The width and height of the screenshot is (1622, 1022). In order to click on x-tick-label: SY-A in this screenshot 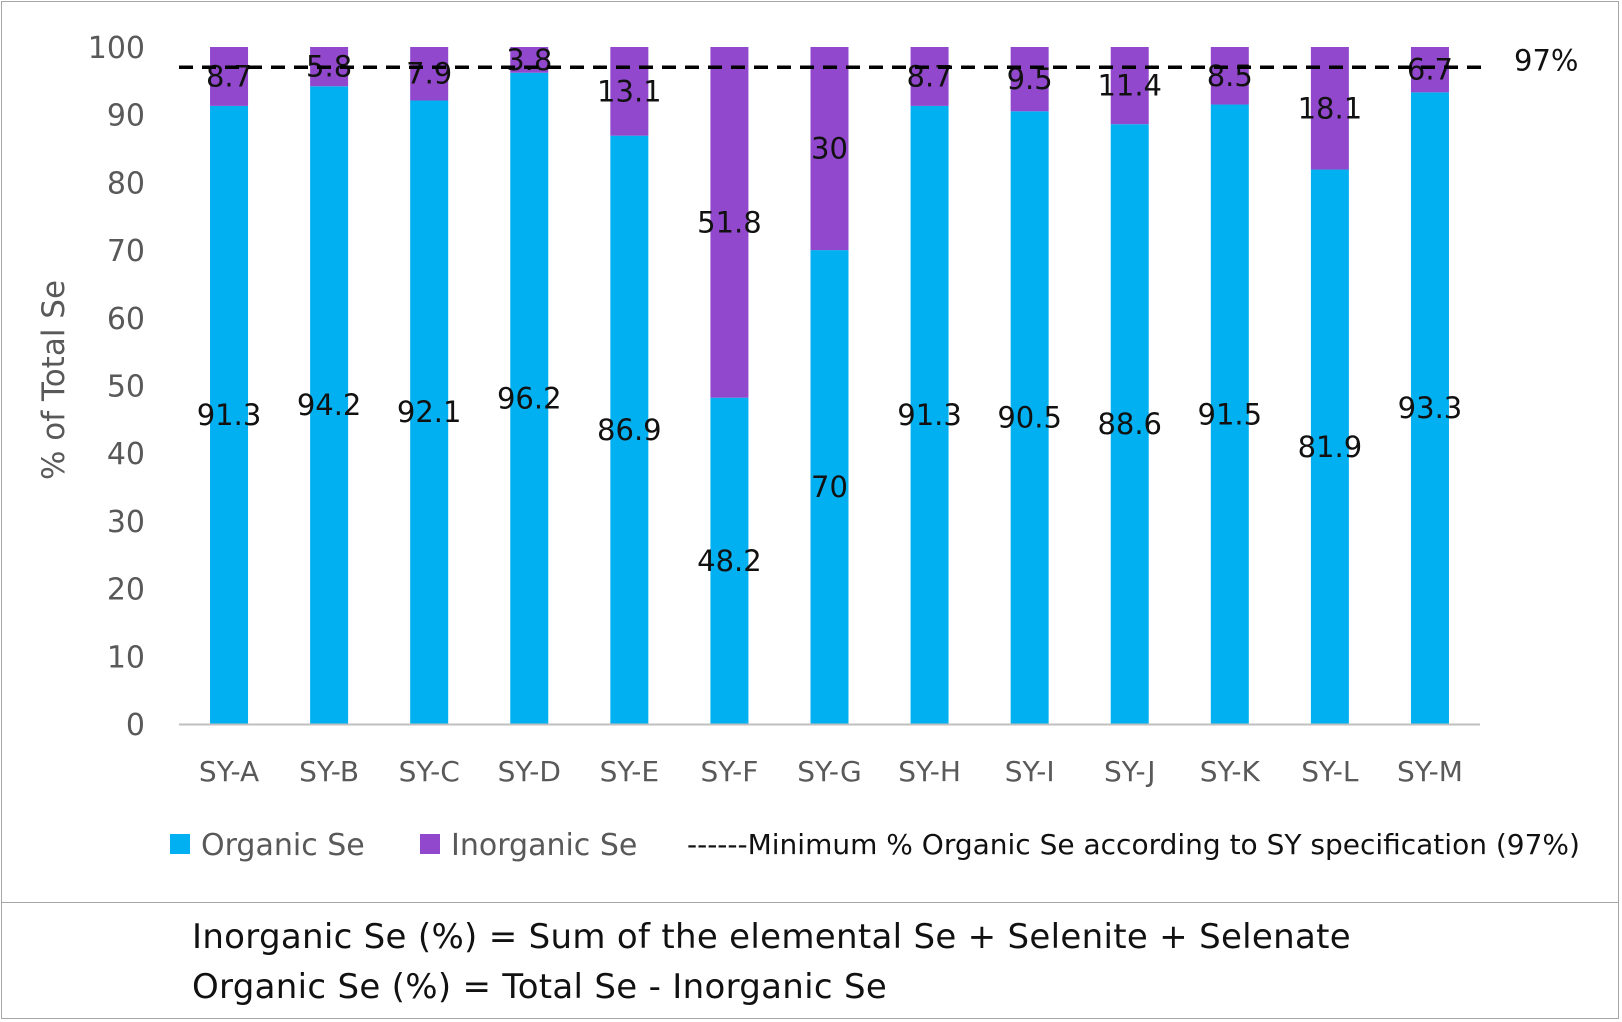, I will do `click(229, 771)`.